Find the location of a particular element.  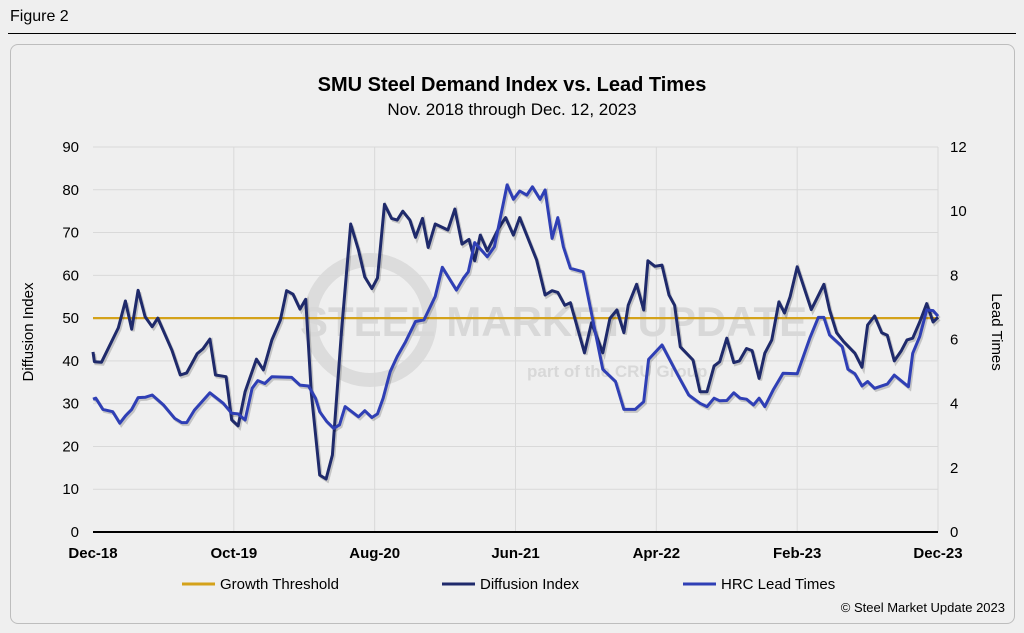

figure-divider is located at coordinates (512, 33).